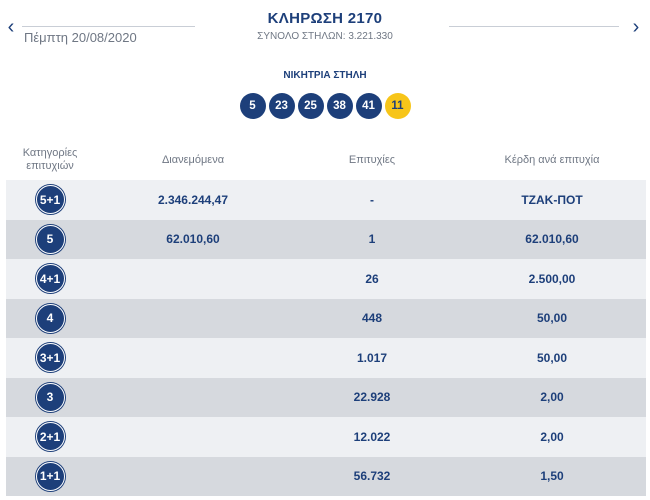  What do you see at coordinates (50, 239) in the screenshot?
I see `category-badge: 5` at bounding box center [50, 239].